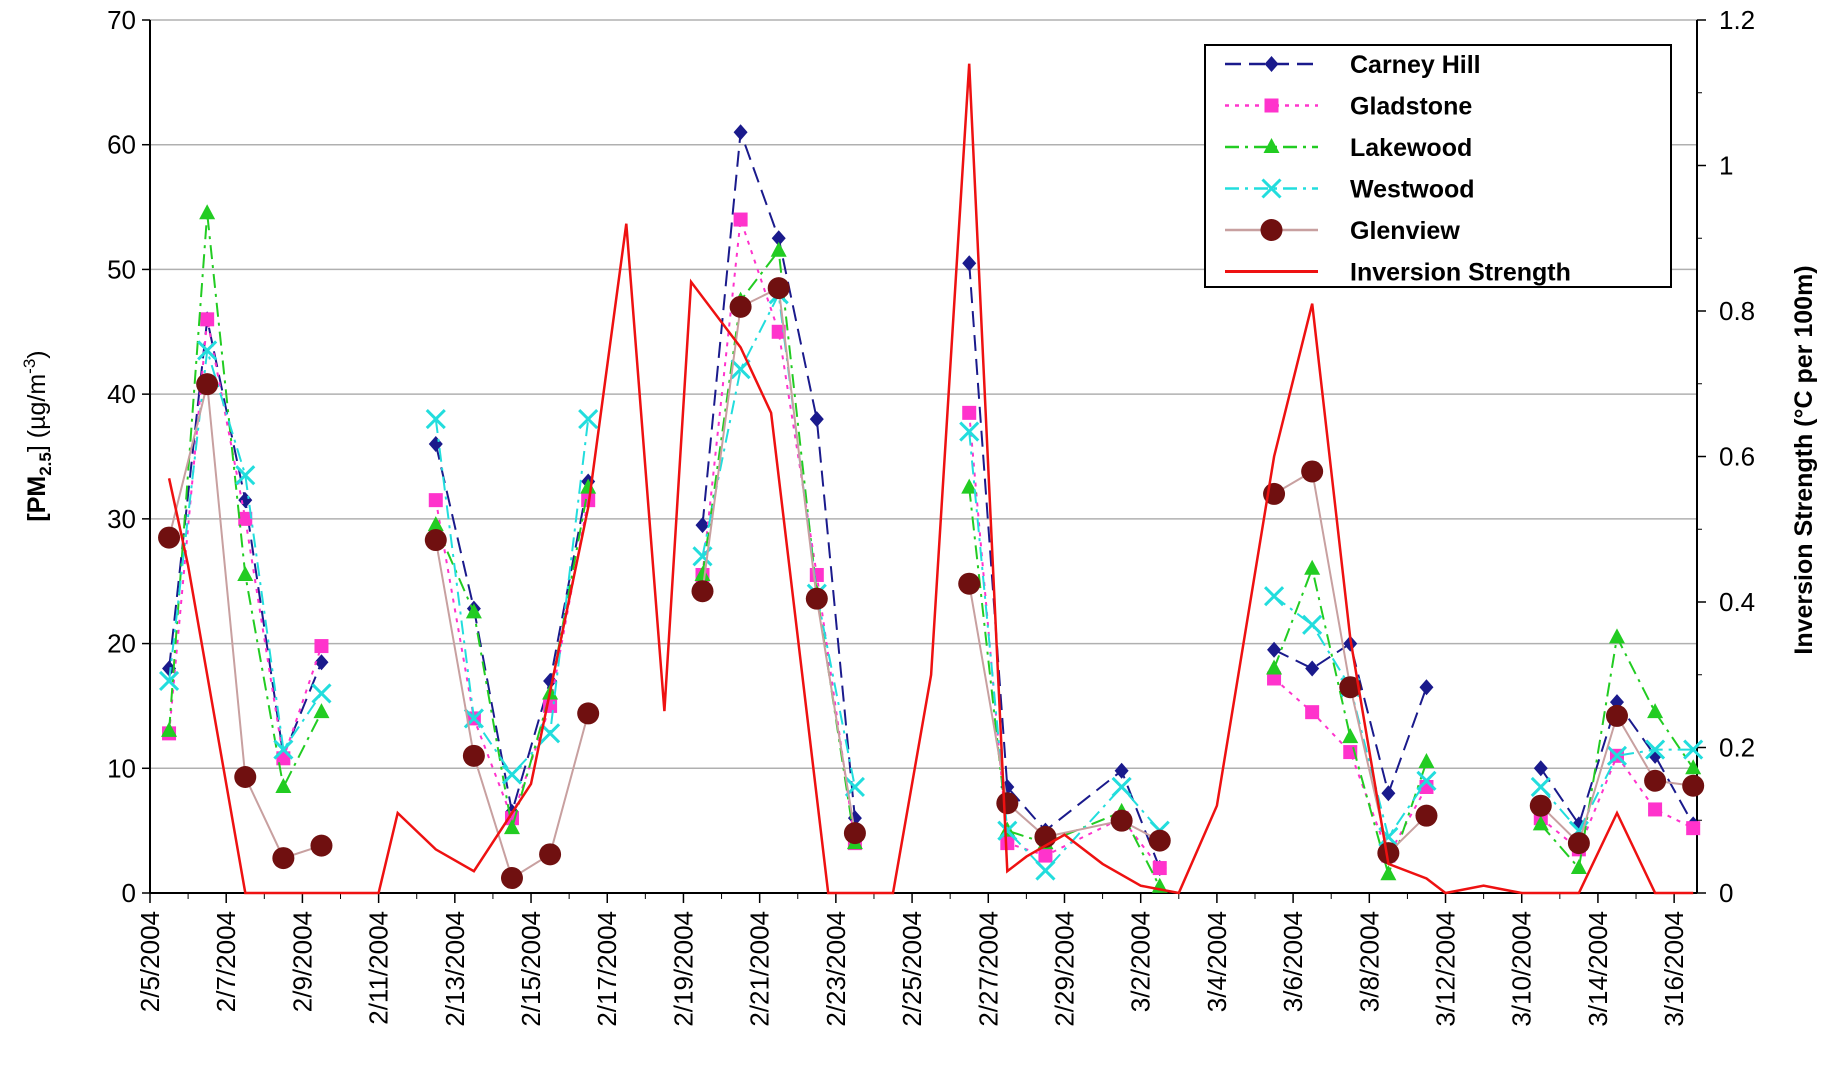 The height and width of the screenshot is (1076, 1835). What do you see at coordinates (379, 968) in the screenshot?
I see `x-tick-label: 2/11/2004` at bounding box center [379, 968].